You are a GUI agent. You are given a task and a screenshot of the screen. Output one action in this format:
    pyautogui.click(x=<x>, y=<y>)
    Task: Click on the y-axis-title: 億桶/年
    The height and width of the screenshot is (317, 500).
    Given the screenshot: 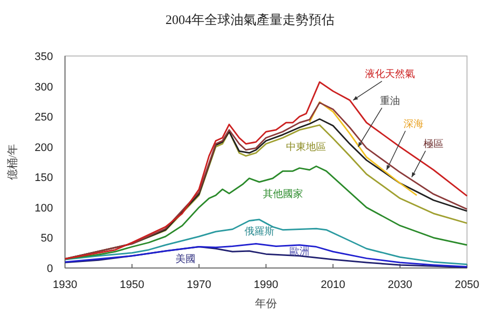 What is the action you would take?
    pyautogui.click(x=12, y=162)
    